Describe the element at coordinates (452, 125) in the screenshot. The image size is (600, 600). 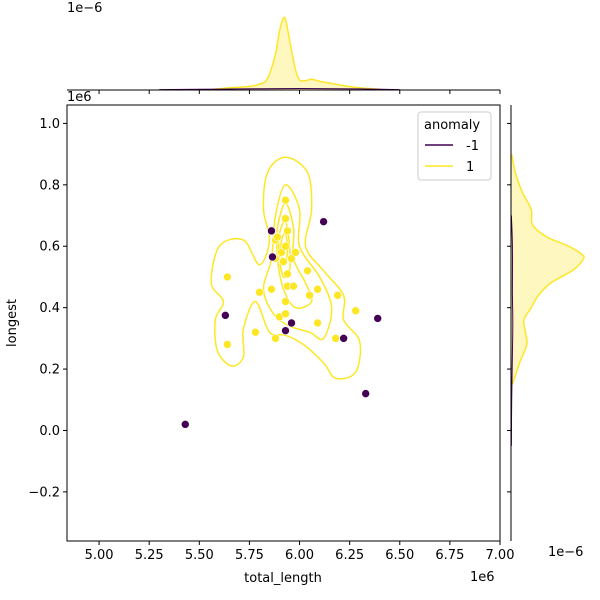
I see `legend-title: anomaly` at that location.